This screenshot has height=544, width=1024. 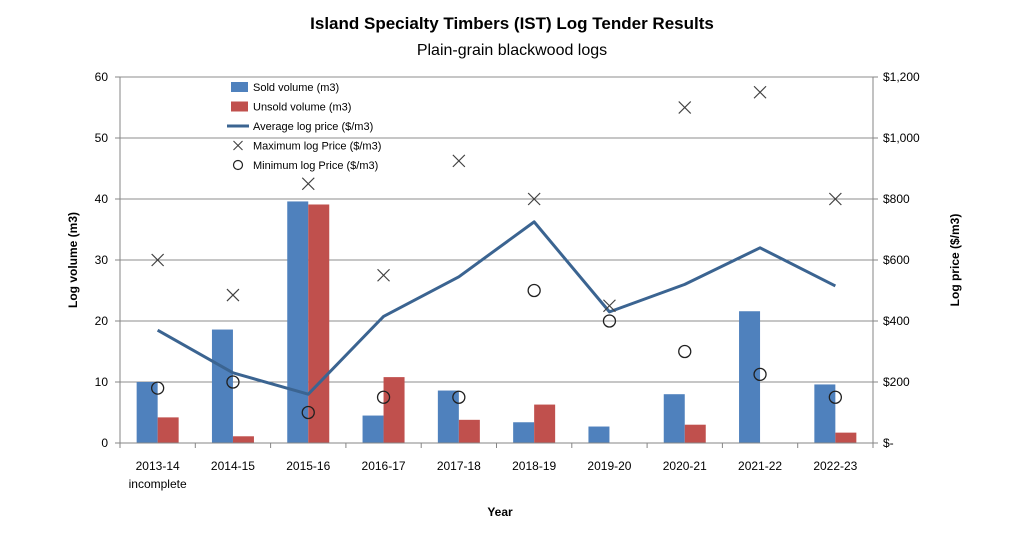 What do you see at coordinates (308, 466) in the screenshot?
I see `x-tick-label: 2015-16` at bounding box center [308, 466].